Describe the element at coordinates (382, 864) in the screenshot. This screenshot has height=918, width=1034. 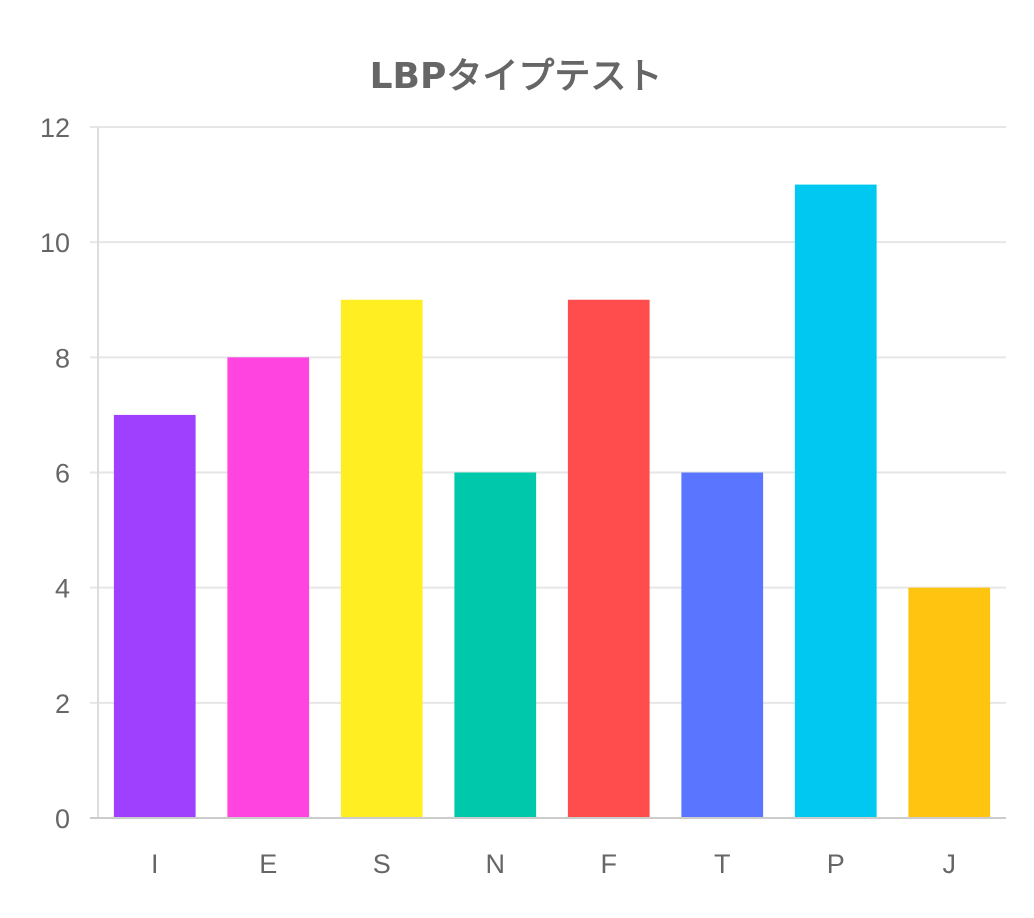
I see `x-tick-label: S` at that location.